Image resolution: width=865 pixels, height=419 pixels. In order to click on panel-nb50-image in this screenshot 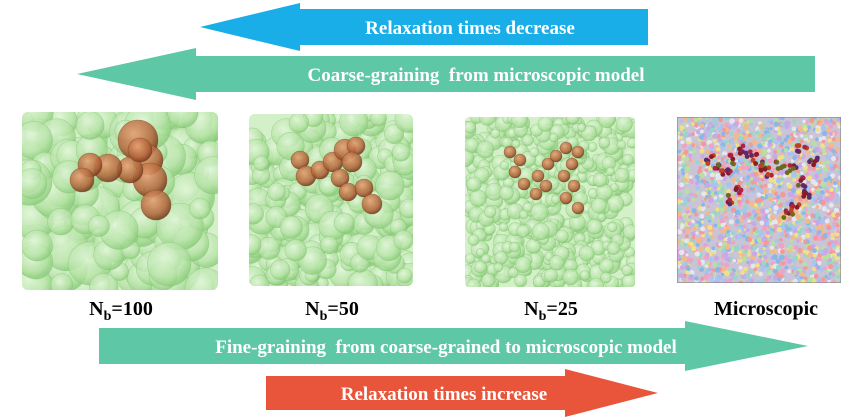, I will do `click(331, 200)`.